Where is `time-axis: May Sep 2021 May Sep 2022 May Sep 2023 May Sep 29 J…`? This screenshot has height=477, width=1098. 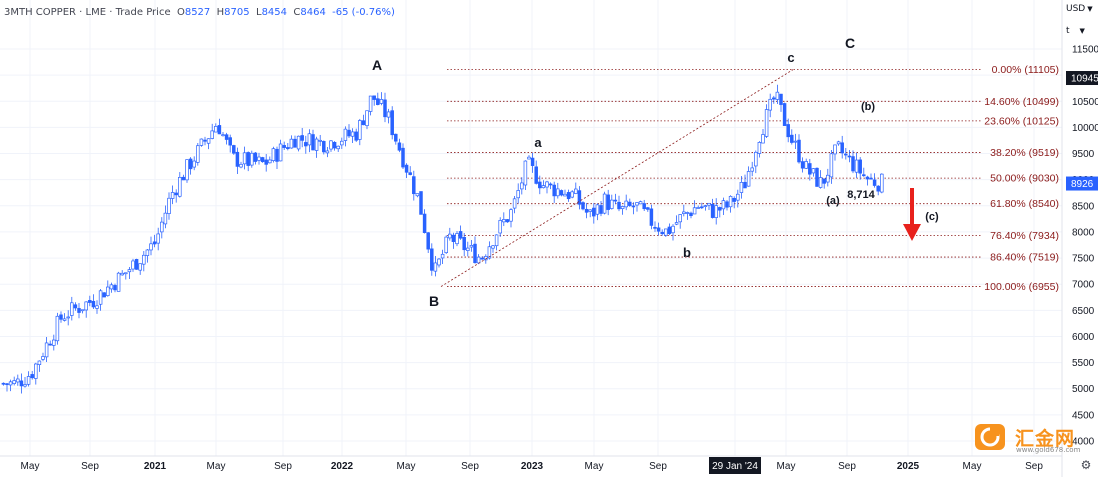
time-axis: May Sep 2021 May Sep 2022 May Sep 2023 May Sep 29 J… is located at coordinates (531, 464).